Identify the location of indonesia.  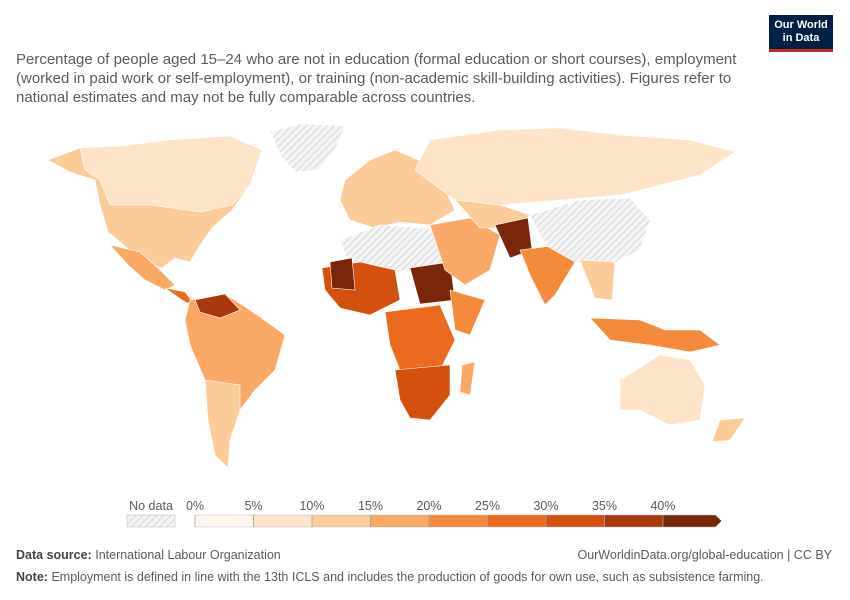
(655, 335).